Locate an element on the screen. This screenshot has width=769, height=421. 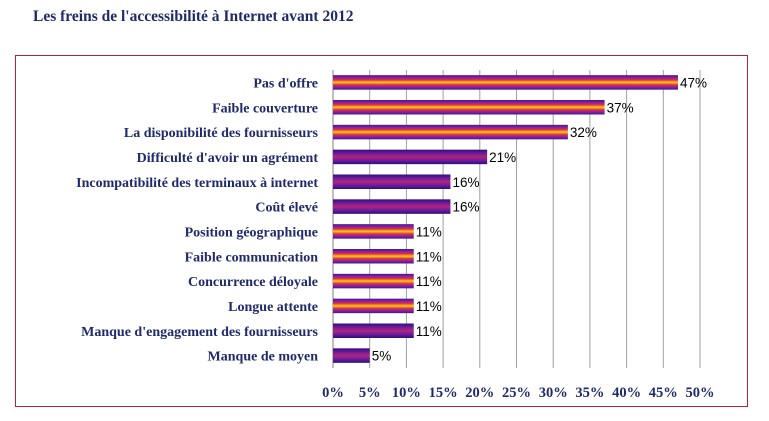
category-label: Longue attente is located at coordinates (273, 307).